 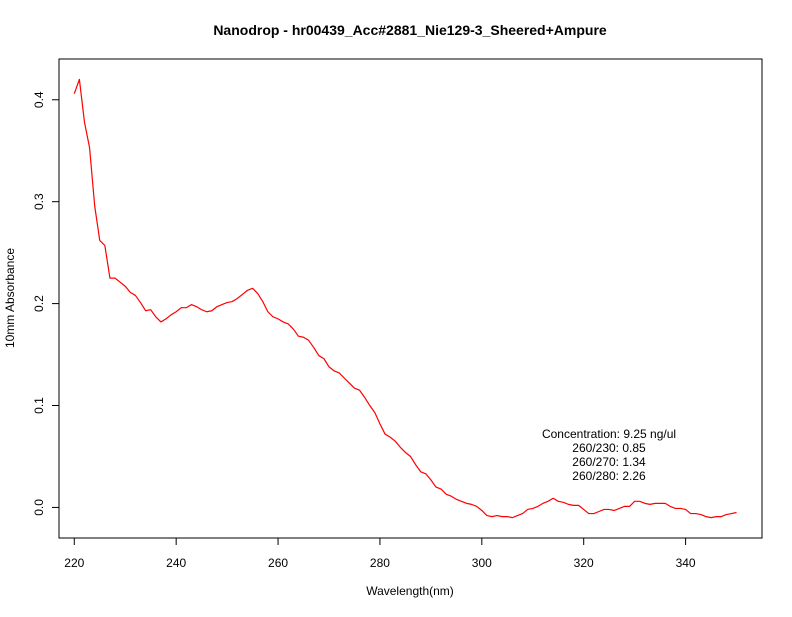 I want to click on x-tick-label: 260, so click(x=278, y=563).